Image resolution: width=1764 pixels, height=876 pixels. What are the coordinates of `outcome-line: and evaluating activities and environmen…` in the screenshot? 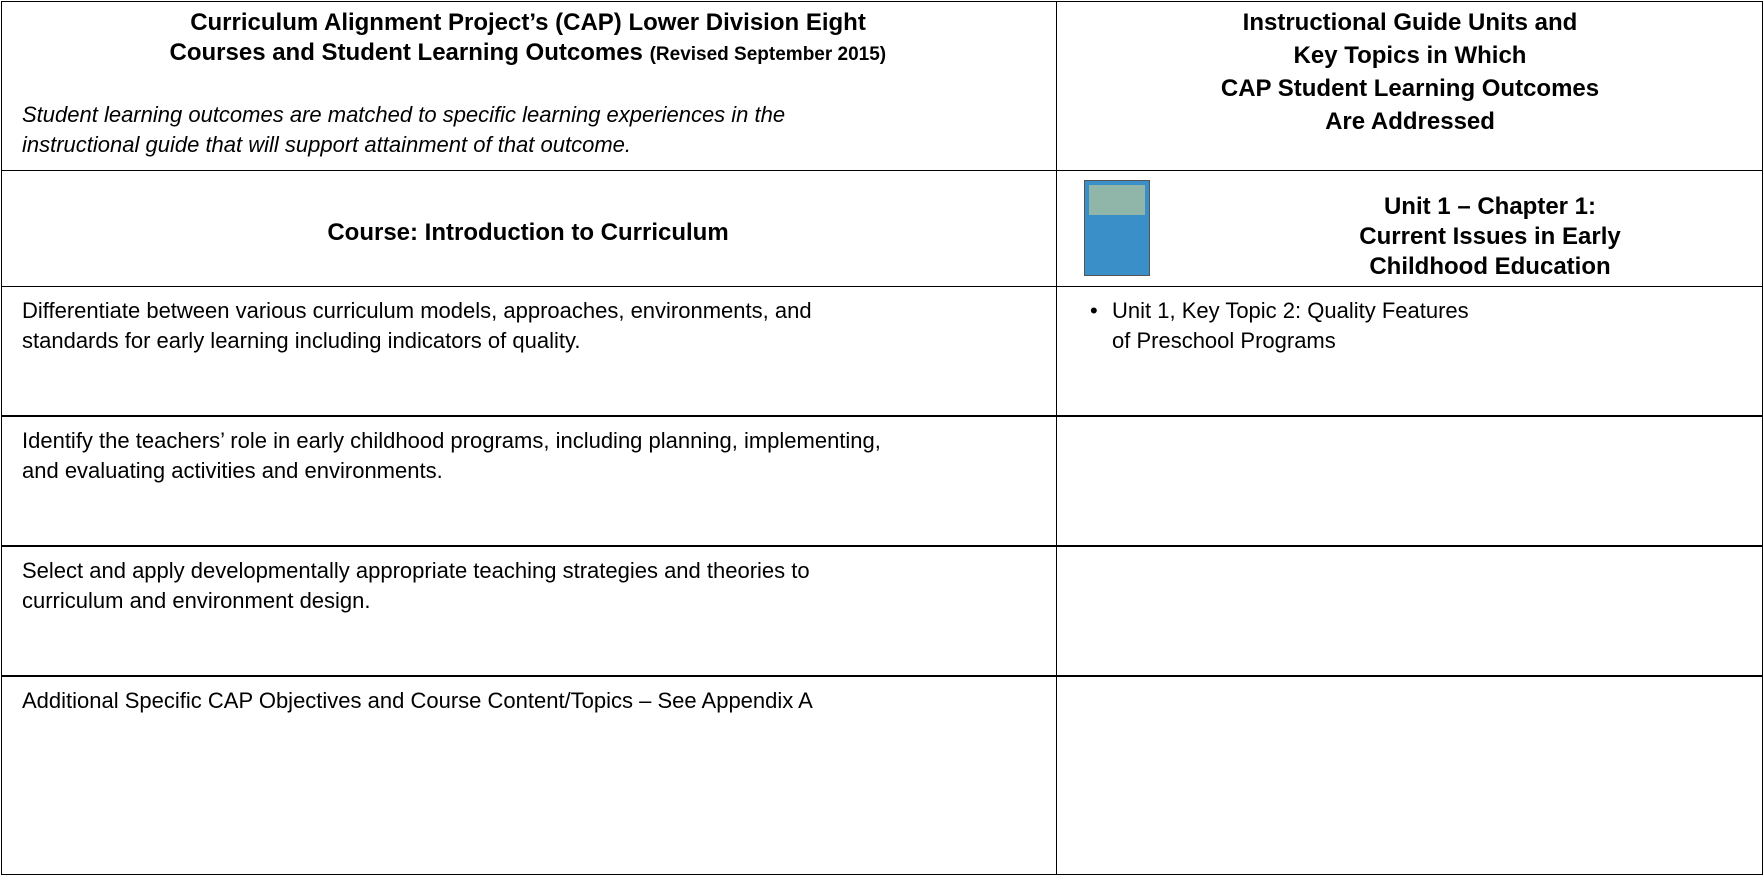 It's located at (232, 470).